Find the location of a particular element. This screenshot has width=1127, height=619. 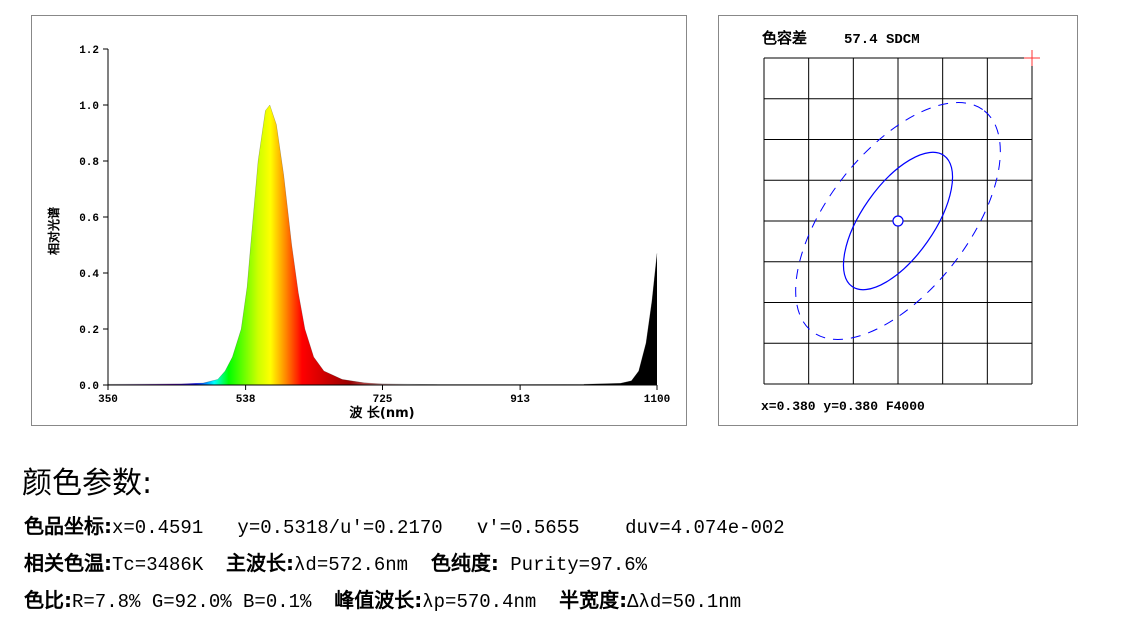

y-tick-label: 0.0 is located at coordinates (89, 387).